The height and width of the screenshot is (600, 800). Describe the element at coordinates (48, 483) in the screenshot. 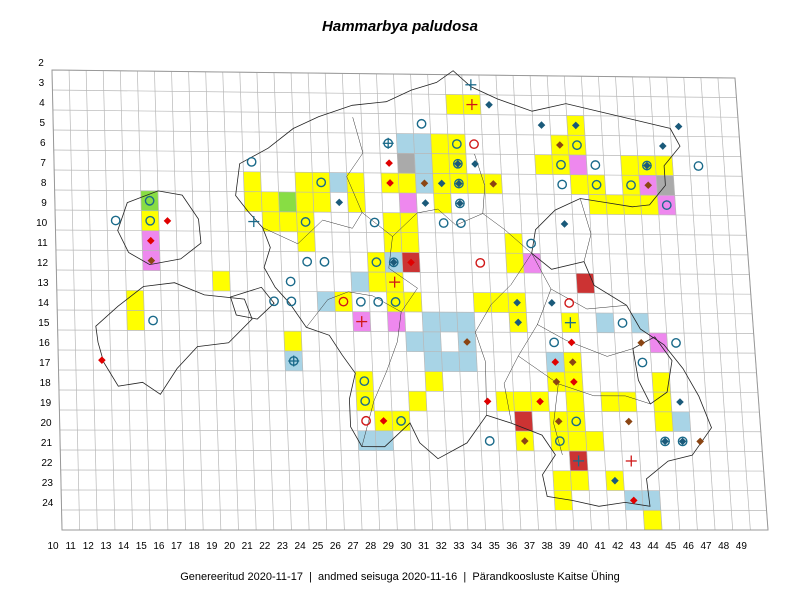

I see `row-label: 23` at that location.